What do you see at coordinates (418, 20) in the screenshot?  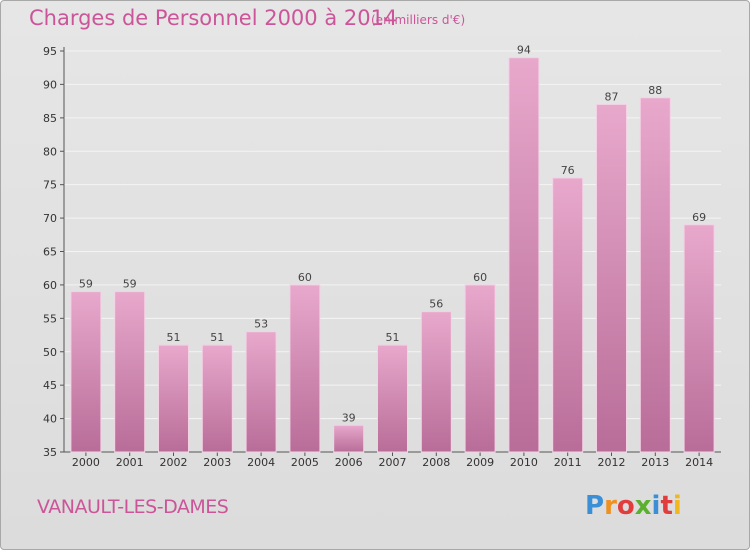 I see `chart-subtitle: (en milliers d'€)` at bounding box center [418, 20].